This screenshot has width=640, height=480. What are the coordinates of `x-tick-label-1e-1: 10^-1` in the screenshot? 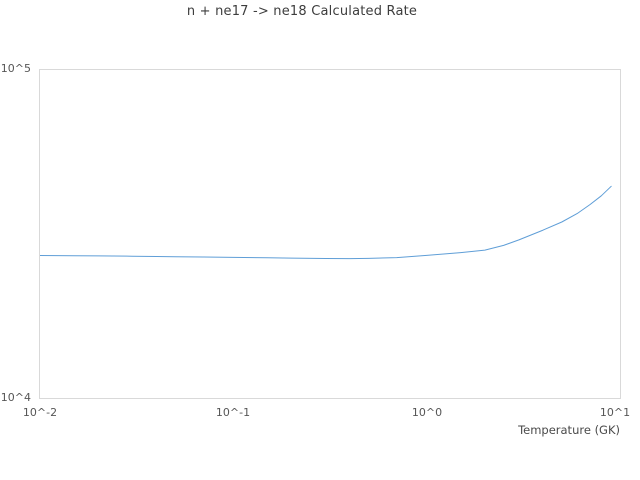 It's located at (233, 412).